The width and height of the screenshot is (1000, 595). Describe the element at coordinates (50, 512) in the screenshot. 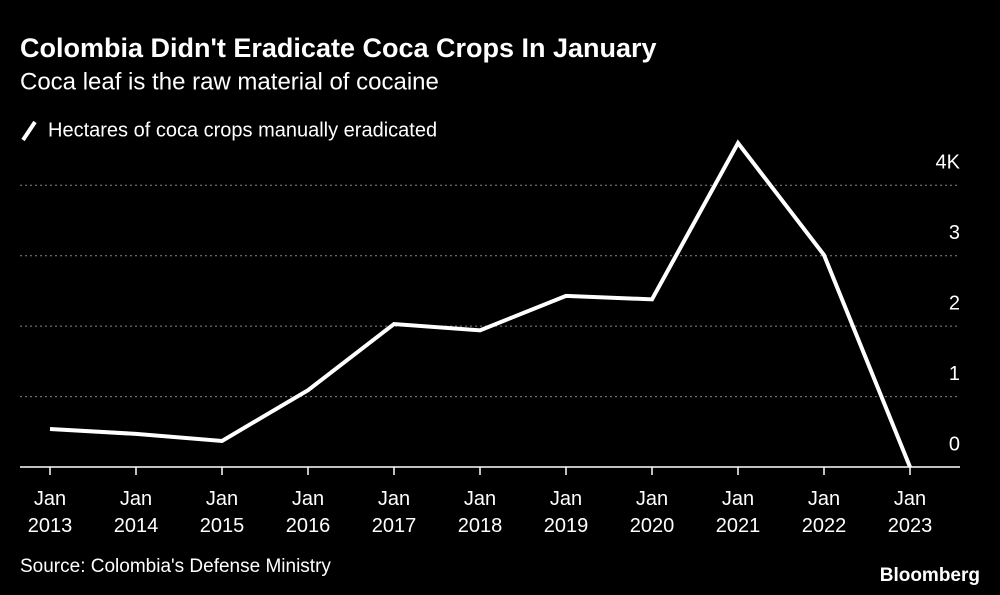

I see `x-tick-label: Jan 2013` at that location.